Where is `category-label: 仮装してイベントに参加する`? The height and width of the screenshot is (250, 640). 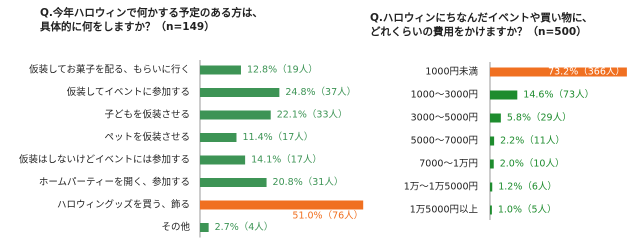 category-label: 仮装してイベントに参加する is located at coordinates (128, 92).